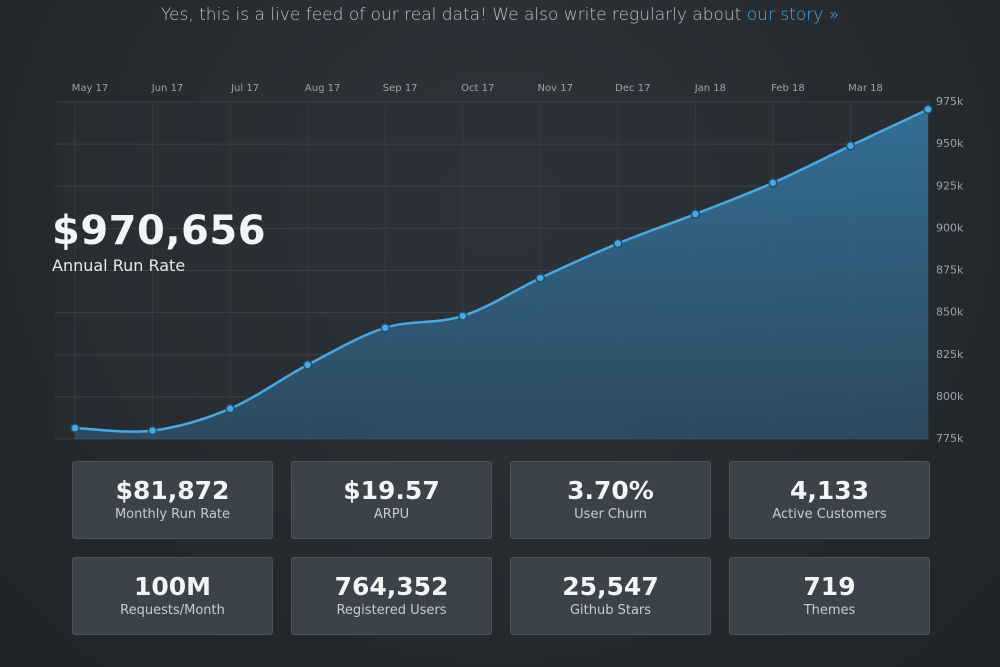  I want to click on x-tick-label: Feb 18, so click(788, 88).